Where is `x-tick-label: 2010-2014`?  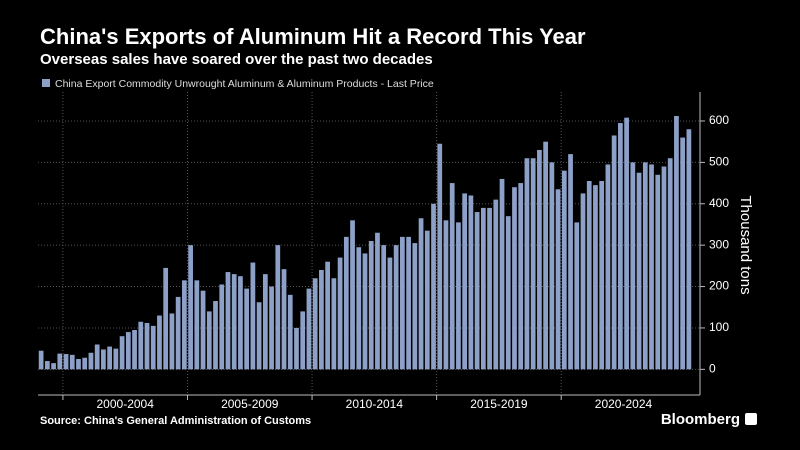
x-tick-label: 2010-2014 is located at coordinates (375, 404).